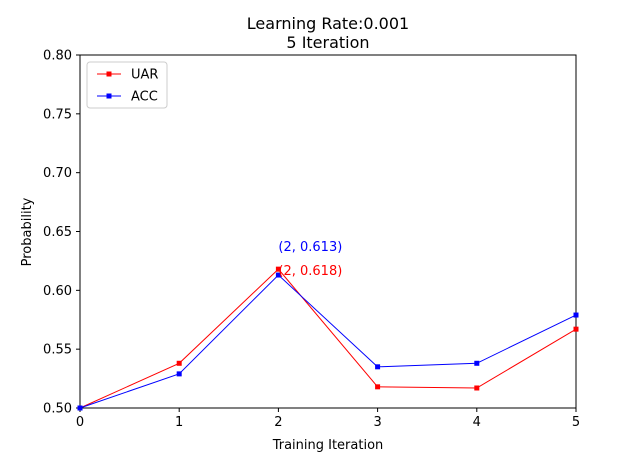 Image resolution: width=640 pixels, height=459 pixels. Describe the element at coordinates (328, 419) in the screenshot. I see `x-axis-ticks: 0 1 2 3 4 5` at that location.